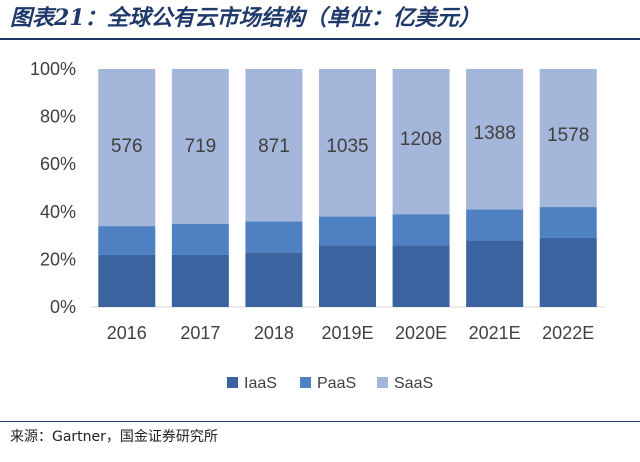  Describe the element at coordinates (336, 383) in the screenshot. I see `legend-label-paas: PaaS` at that location.